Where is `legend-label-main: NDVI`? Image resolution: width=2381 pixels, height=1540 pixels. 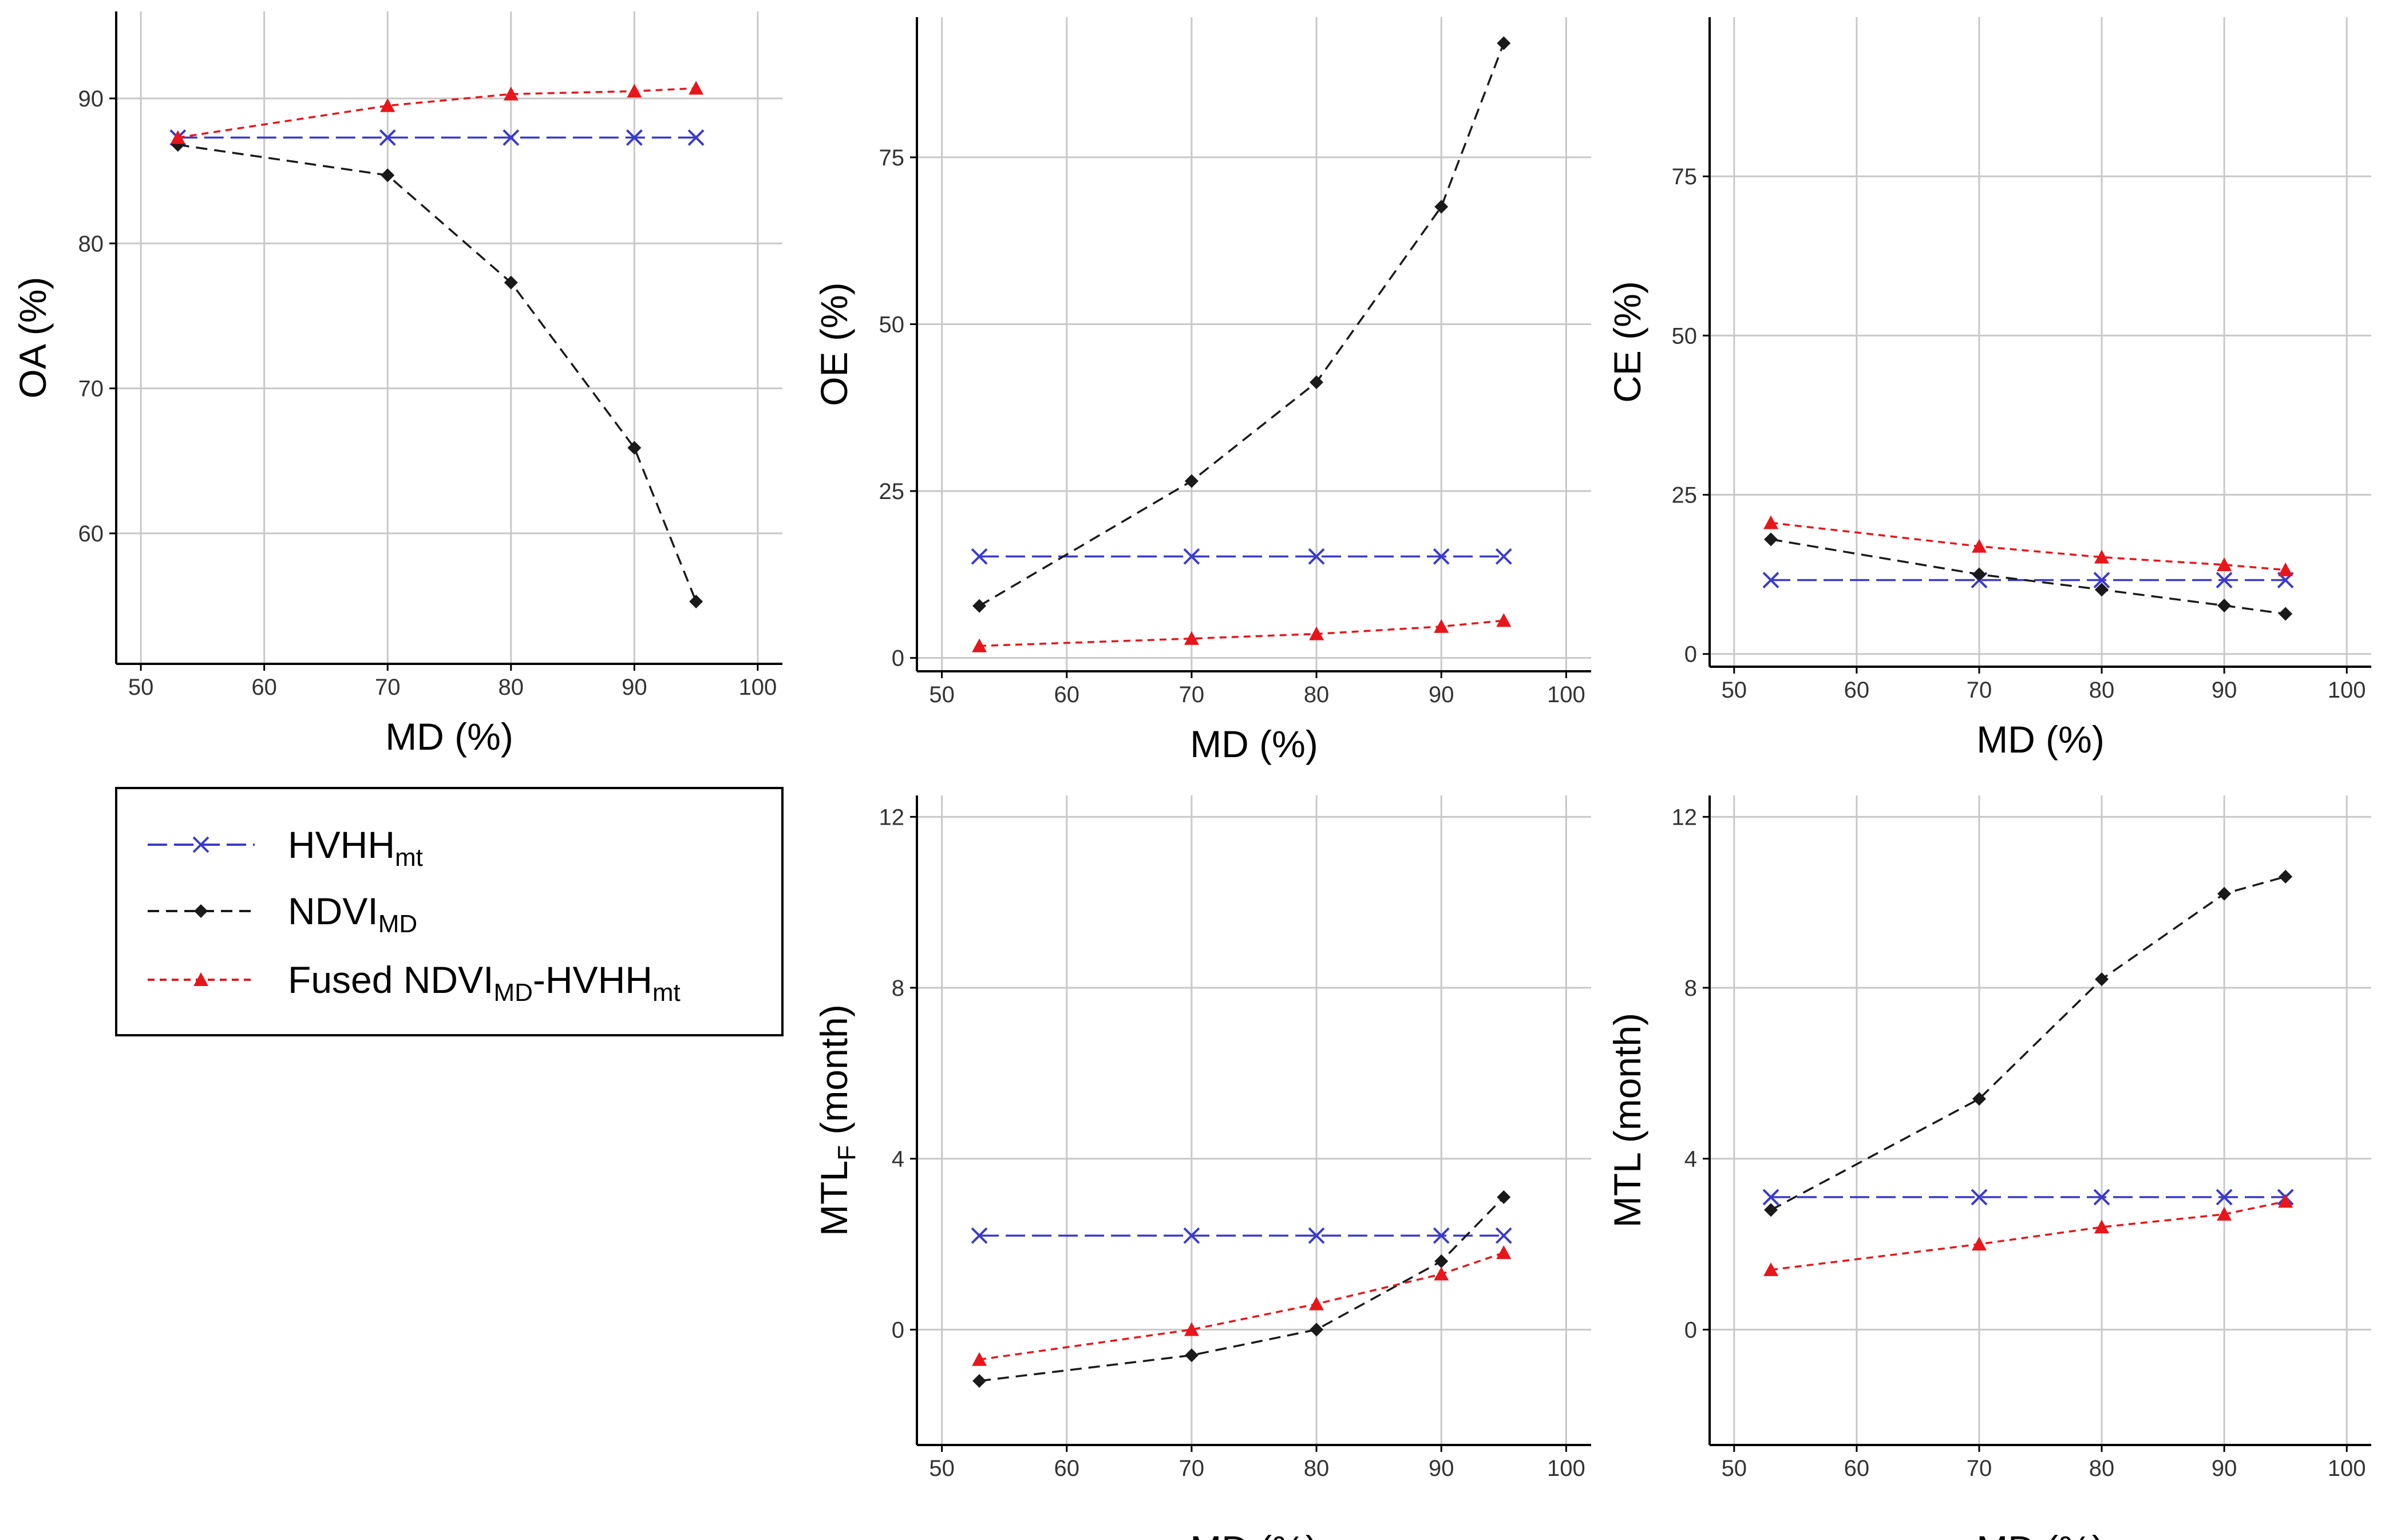 legend-label-main: NDVI is located at coordinates (333, 911).